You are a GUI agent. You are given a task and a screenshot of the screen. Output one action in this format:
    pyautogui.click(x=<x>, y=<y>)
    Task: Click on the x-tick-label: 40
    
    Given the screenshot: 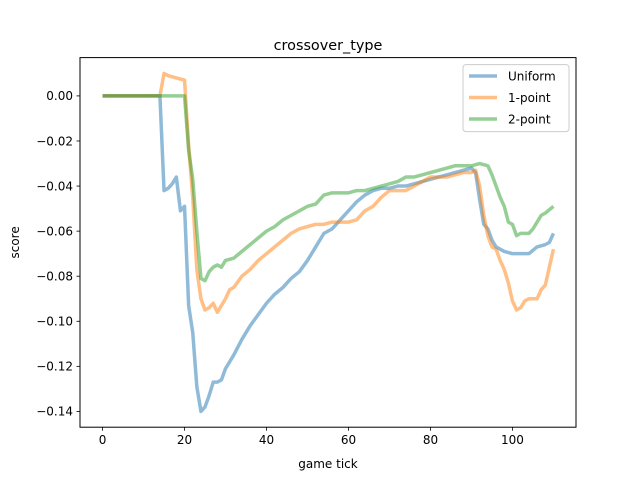 What is the action you would take?
    pyautogui.click(x=266, y=440)
    